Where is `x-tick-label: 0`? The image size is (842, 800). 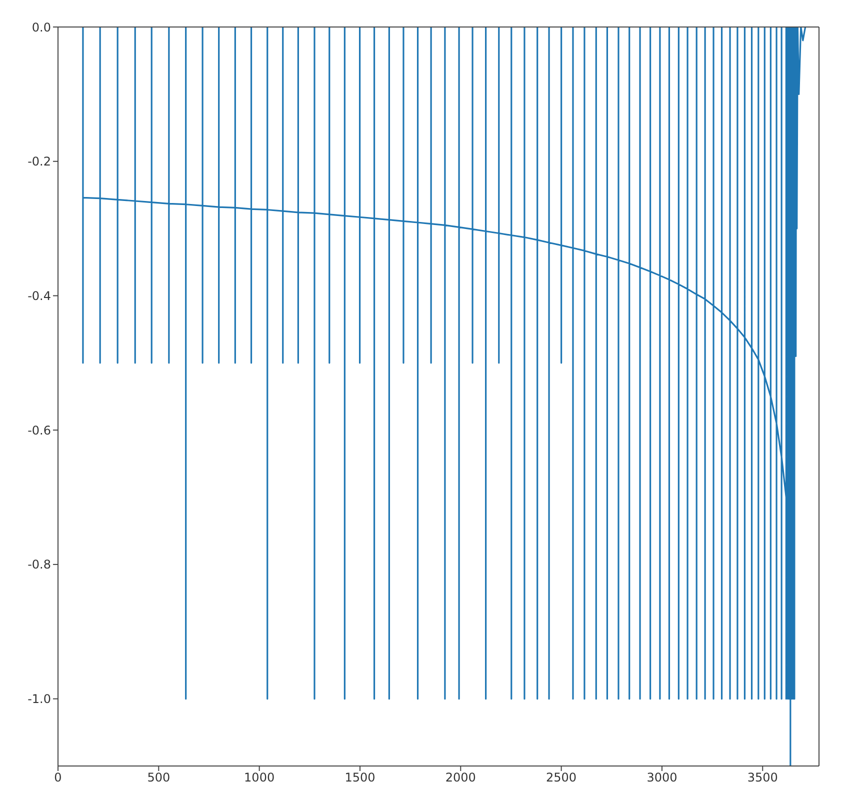 x-tick-label: 0 is located at coordinates (58, 777).